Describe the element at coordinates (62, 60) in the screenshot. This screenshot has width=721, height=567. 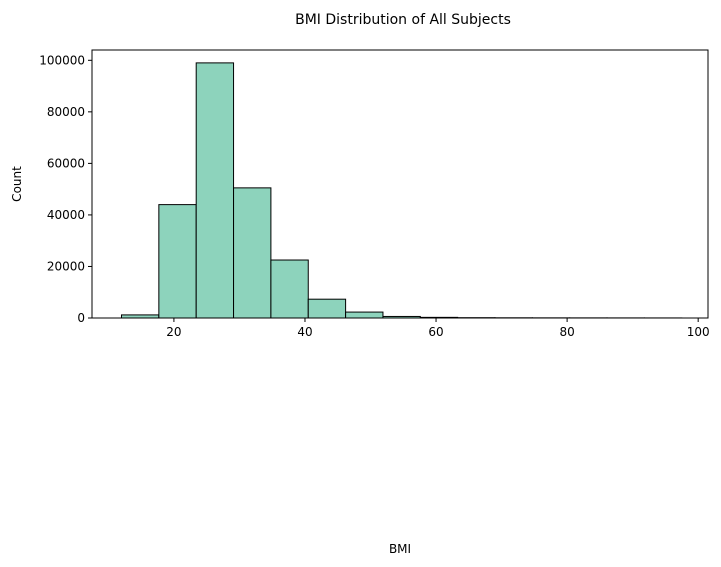
I see `y-tick-label: 100000` at that location.